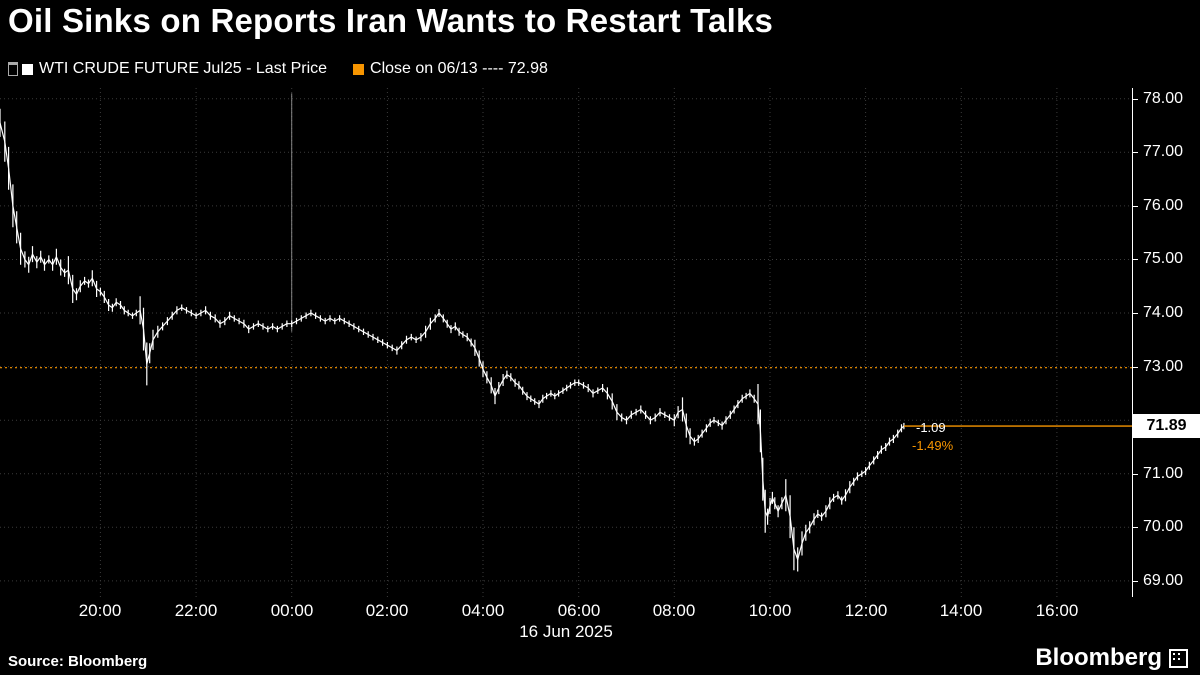 The width and height of the screenshot is (1200, 675). I want to click on x-tick-label: 00:00, so click(292, 610).